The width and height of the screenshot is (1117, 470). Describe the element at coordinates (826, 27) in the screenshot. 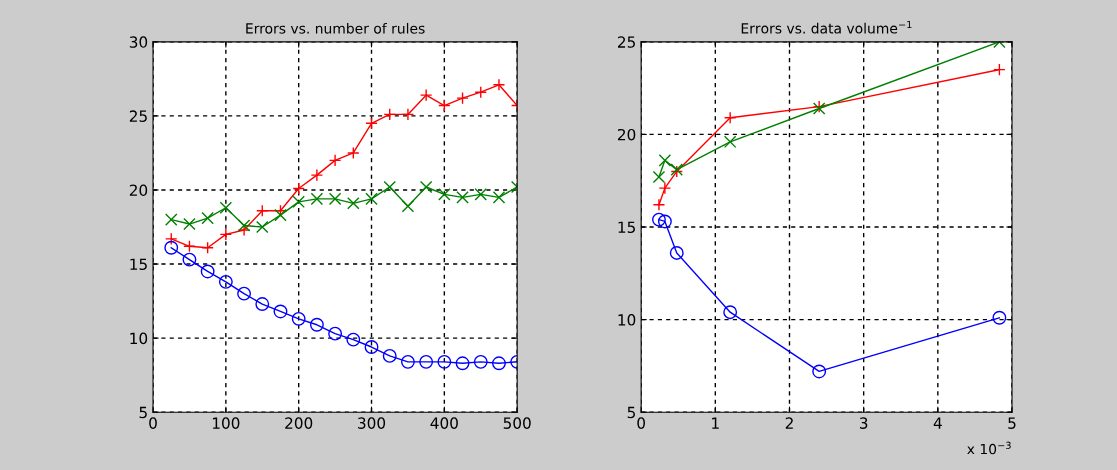

I see `chart-title: Errors vs. data volume$^{−1}$` at that location.